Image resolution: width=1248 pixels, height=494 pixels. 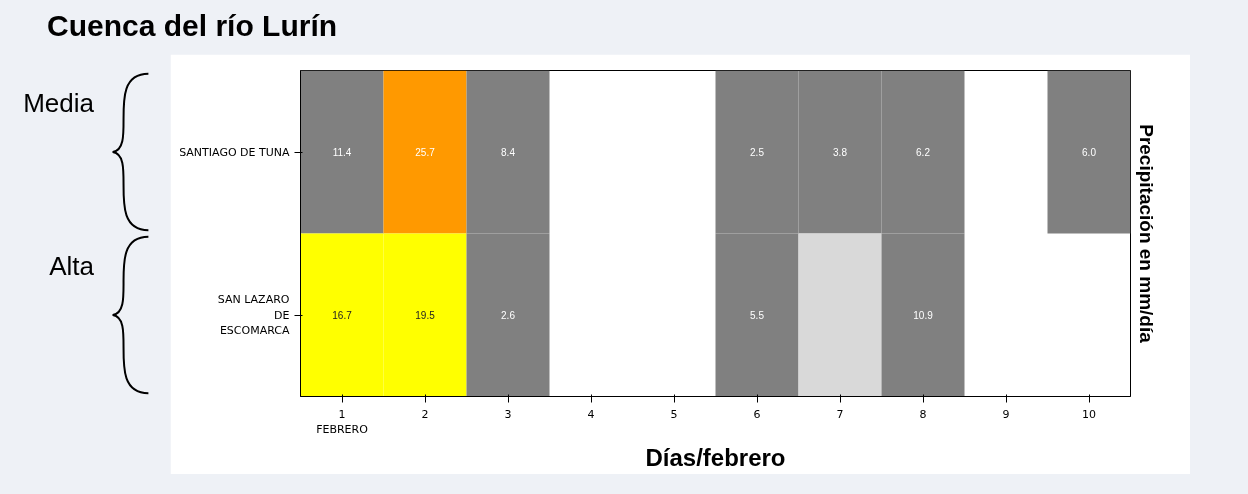 I want to click on data-label: 2.5, so click(x=757, y=152).